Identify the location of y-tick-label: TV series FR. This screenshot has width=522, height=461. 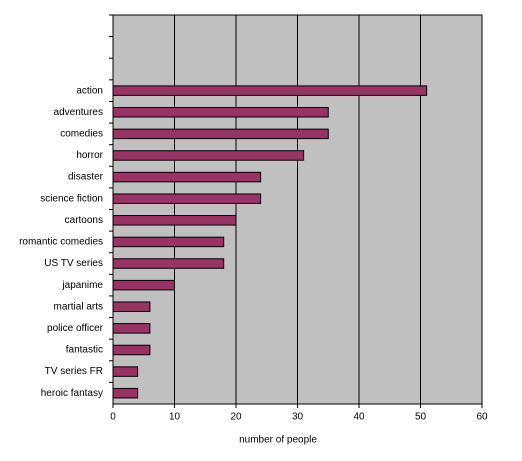
(74, 371).